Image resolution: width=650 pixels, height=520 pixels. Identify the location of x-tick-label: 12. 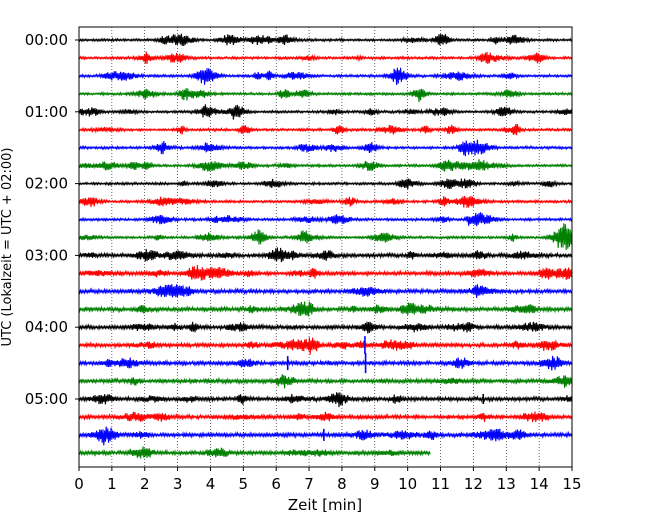
(473, 484).